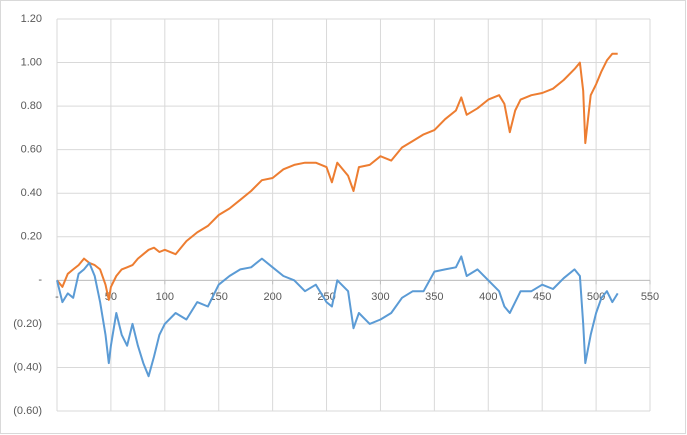 This screenshot has height=435, width=687. I want to click on x-tick-label: 550, so click(650, 297).